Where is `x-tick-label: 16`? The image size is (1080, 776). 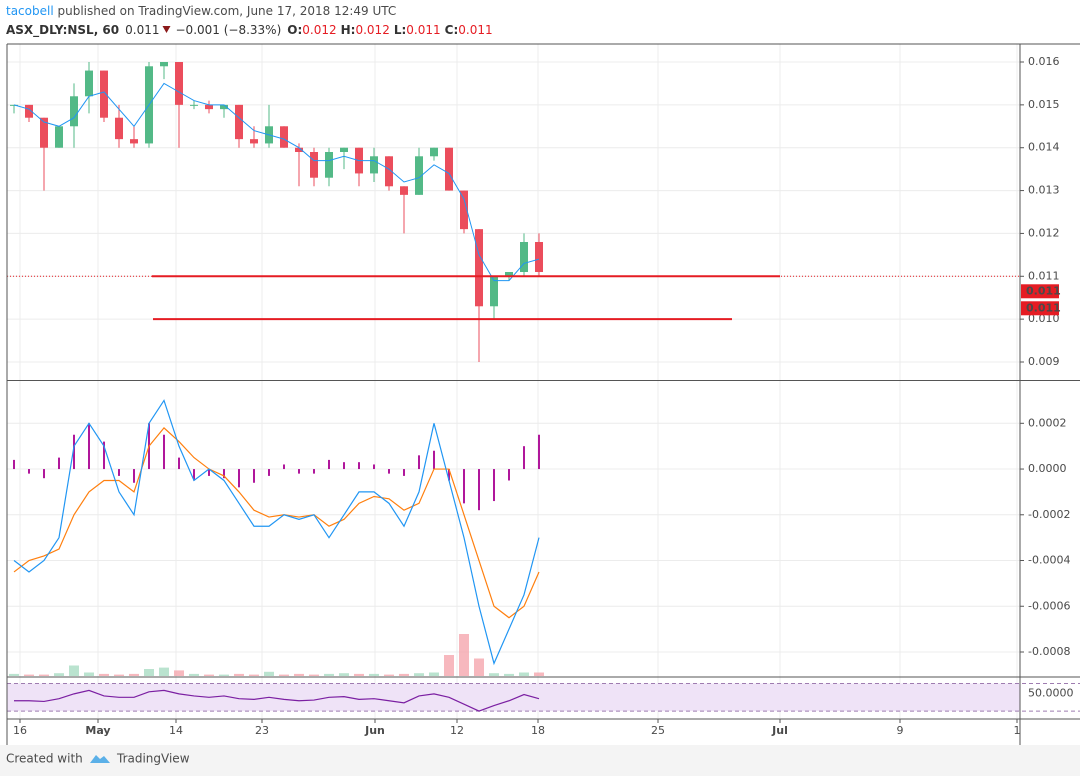
x-tick-label: 16 is located at coordinates (20, 730).